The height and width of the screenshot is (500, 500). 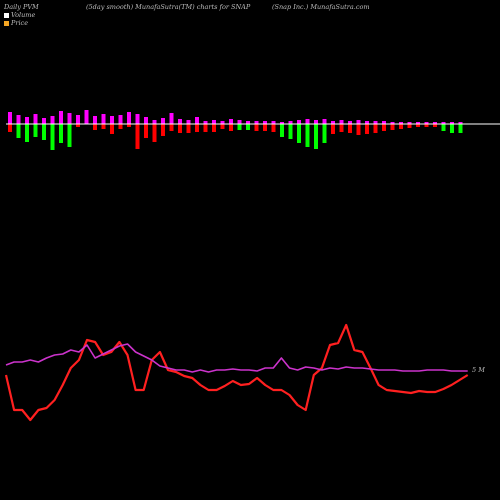 I want to click on legend-price: Price, so click(x=16, y=23).